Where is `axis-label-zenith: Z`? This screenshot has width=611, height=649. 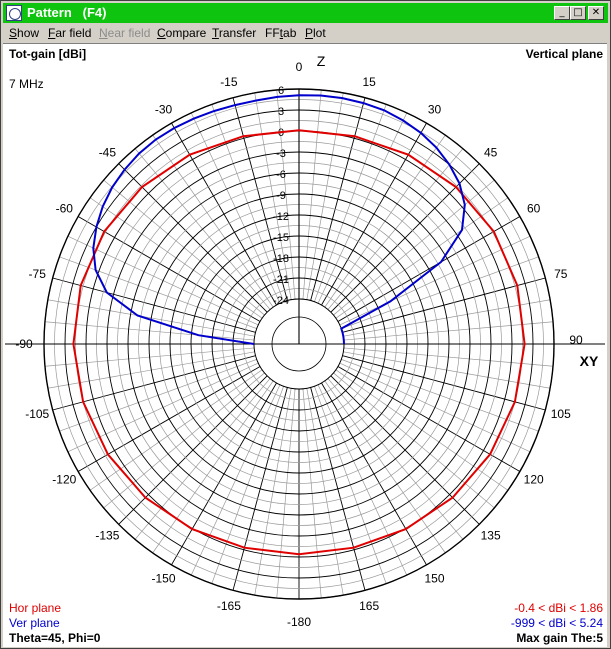
axis-label-zenith: Z is located at coordinates (321, 61).